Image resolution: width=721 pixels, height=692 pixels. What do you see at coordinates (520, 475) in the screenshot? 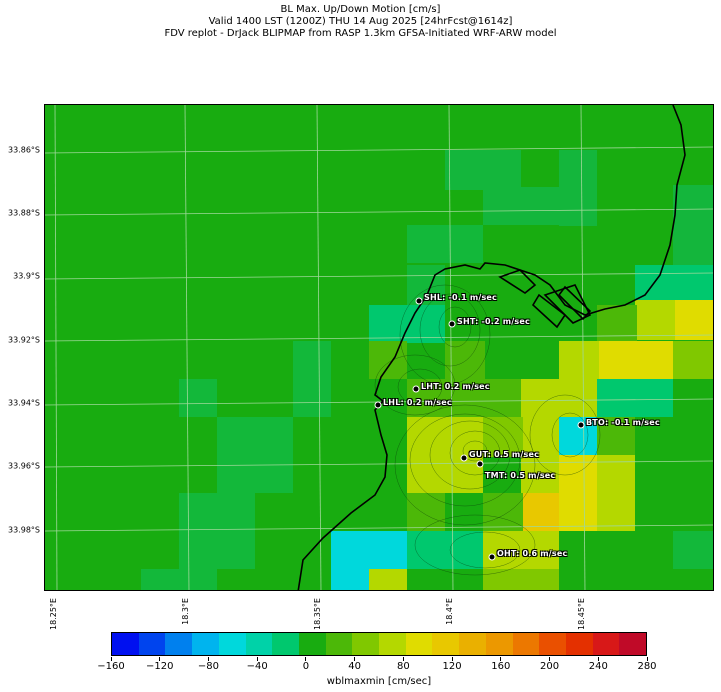
I see `station-label: TMT: 0.5 m/sec` at bounding box center [520, 475].